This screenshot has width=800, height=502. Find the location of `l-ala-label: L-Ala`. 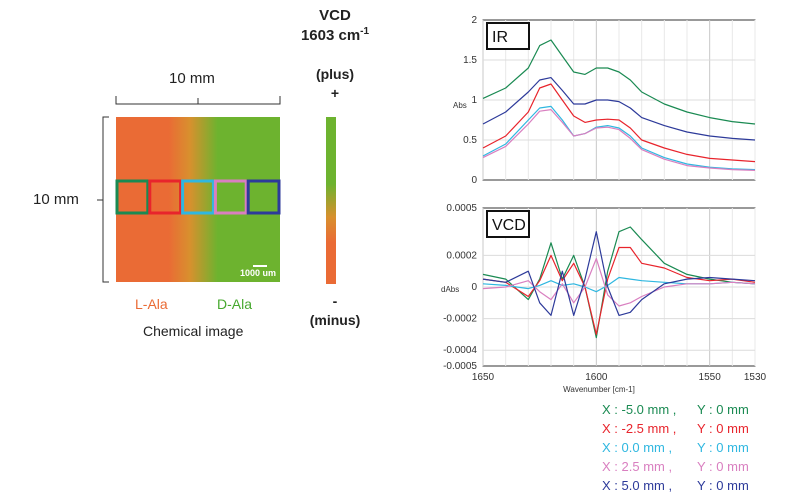

l-ala-label: L-Ala is located at coordinates (151, 304).